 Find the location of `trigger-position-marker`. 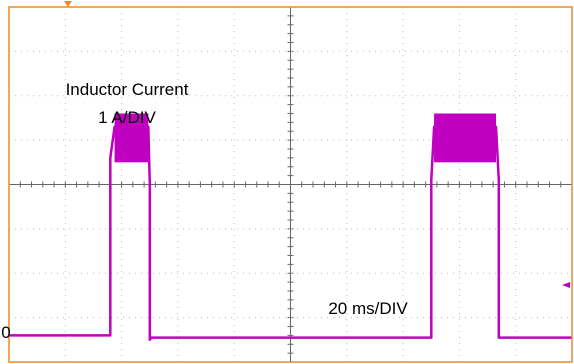

trigger-position-marker is located at coordinates (68, 4).